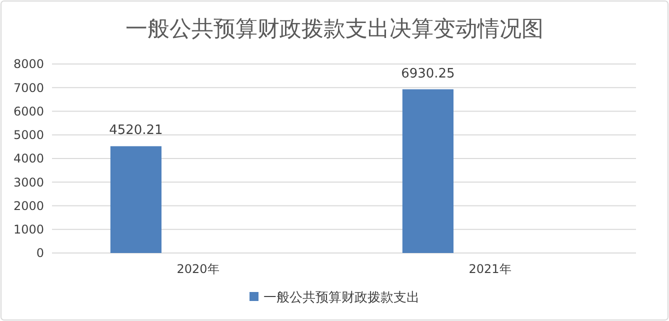 Image resolution: width=669 pixels, height=321 pixels. What do you see at coordinates (28, 135) in the screenshot?
I see `y-tick-label: 5000` at bounding box center [28, 135].